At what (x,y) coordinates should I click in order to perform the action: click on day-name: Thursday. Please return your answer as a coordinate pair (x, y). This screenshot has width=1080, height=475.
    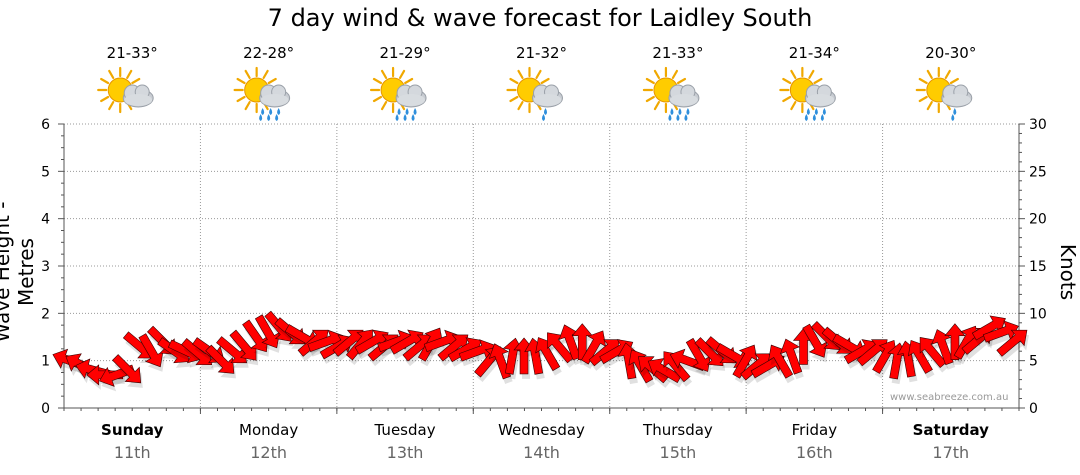
    Looking at the image, I should click on (678, 430).